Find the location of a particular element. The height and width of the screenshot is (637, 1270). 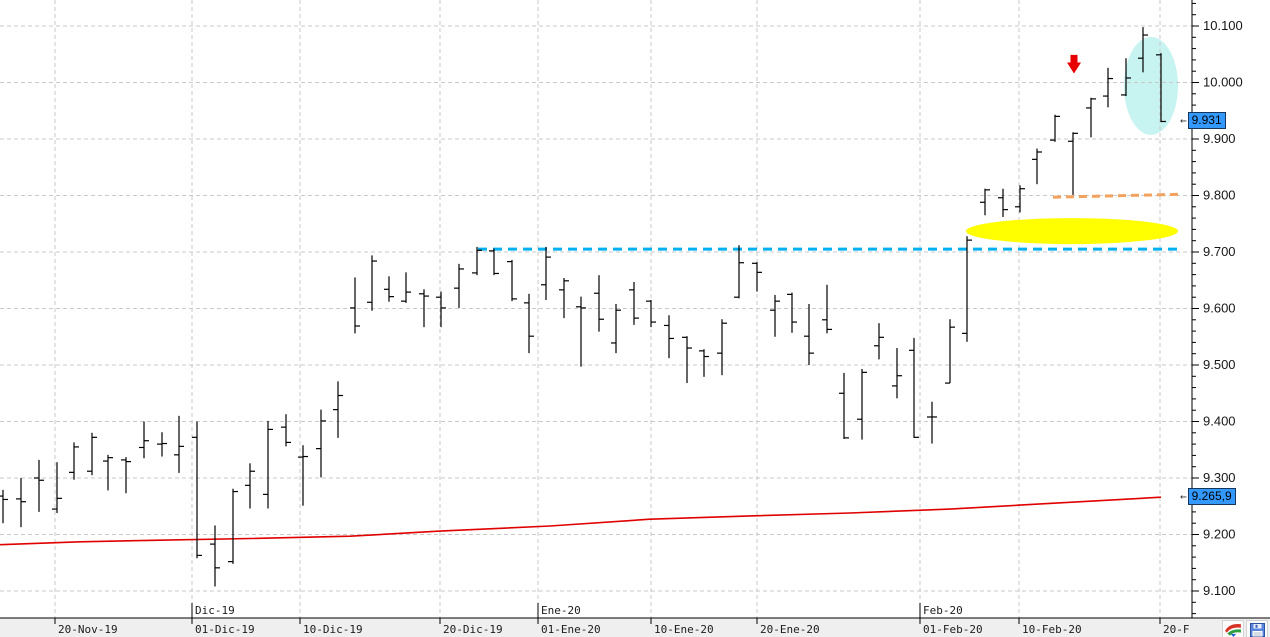

moving-average-value: 9.265,9 is located at coordinates (1211, 497).